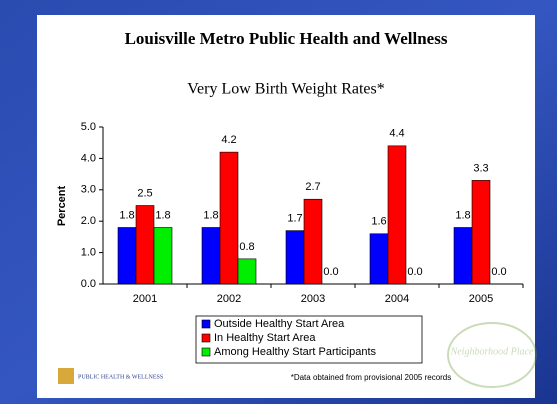 The width and height of the screenshot is (557, 404). Describe the element at coordinates (481, 299) in the screenshot. I see `x-tick-label: 2005` at that location.